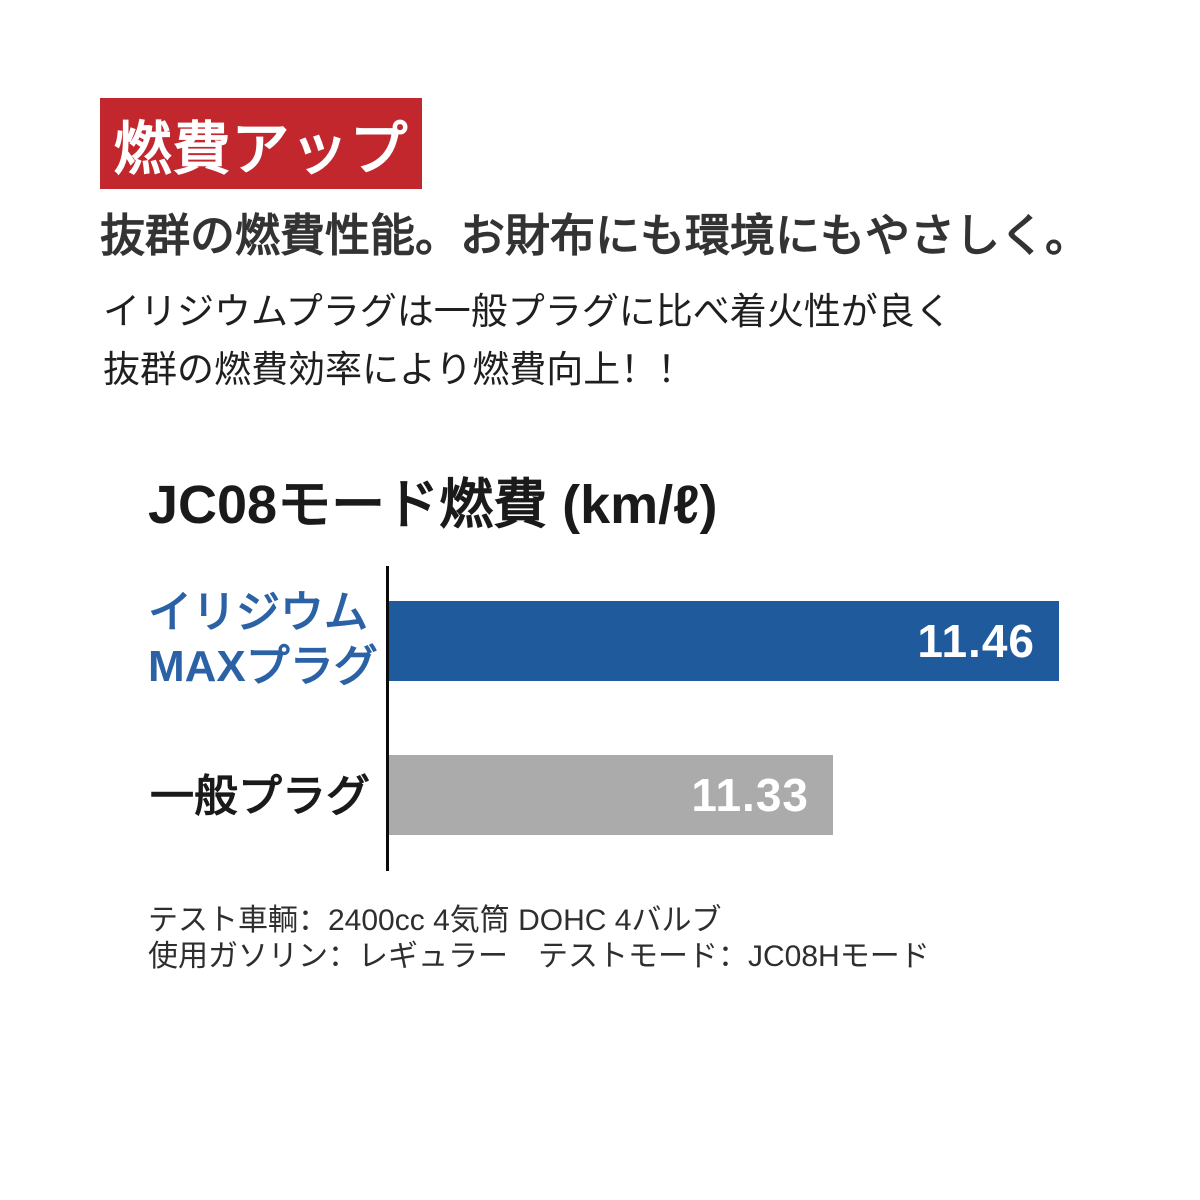 Image resolution: width=1200 pixels, height=1200 pixels. What do you see at coordinates (387, 718) in the screenshot?
I see `chart-axis-line` at bounding box center [387, 718].